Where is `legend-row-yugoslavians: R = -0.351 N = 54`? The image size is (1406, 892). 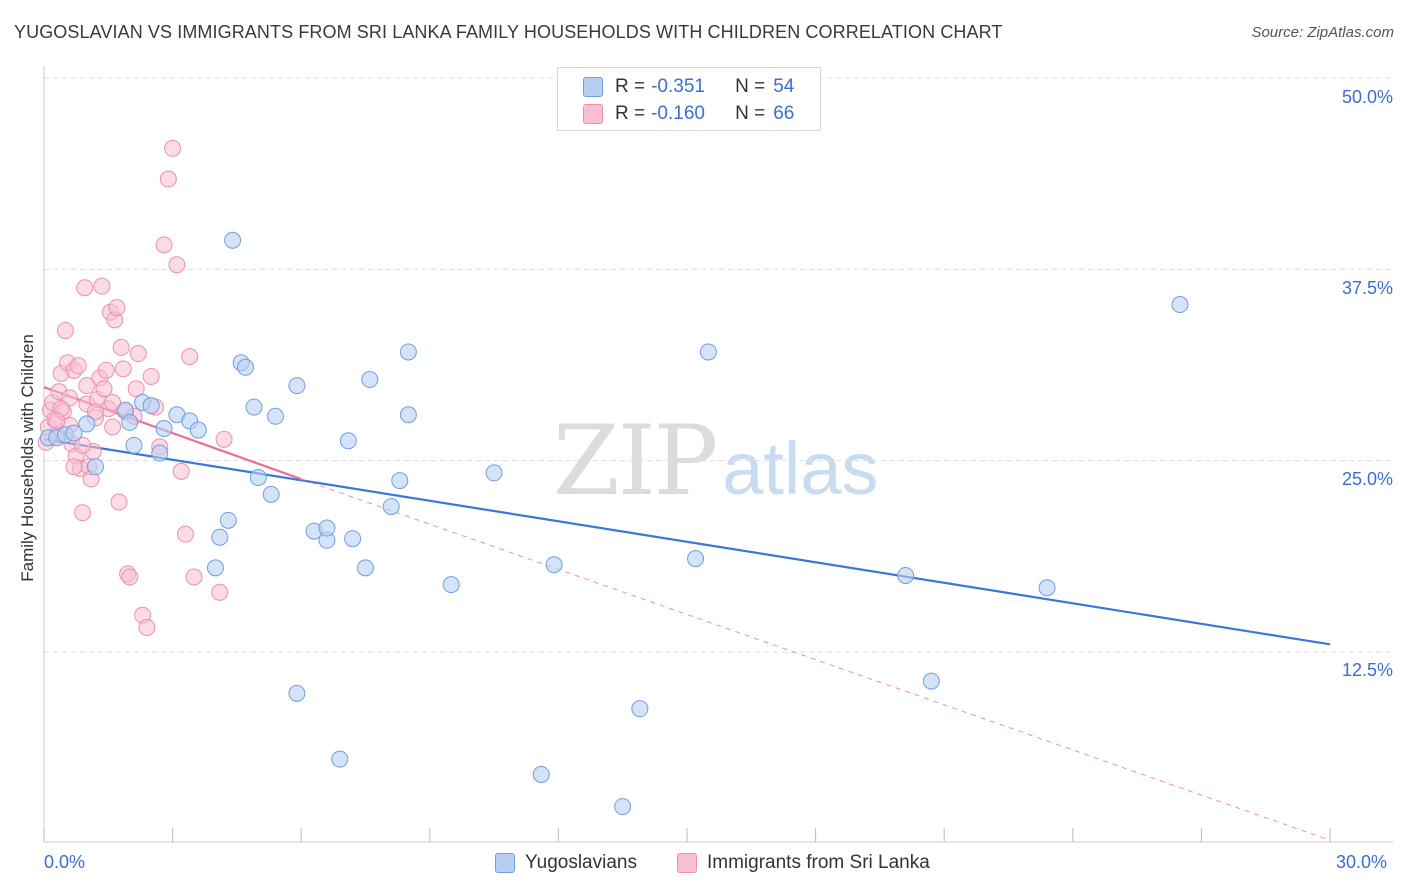 legend-row-yugoslavians: R = -0.351 N = 54 is located at coordinates (688, 87).